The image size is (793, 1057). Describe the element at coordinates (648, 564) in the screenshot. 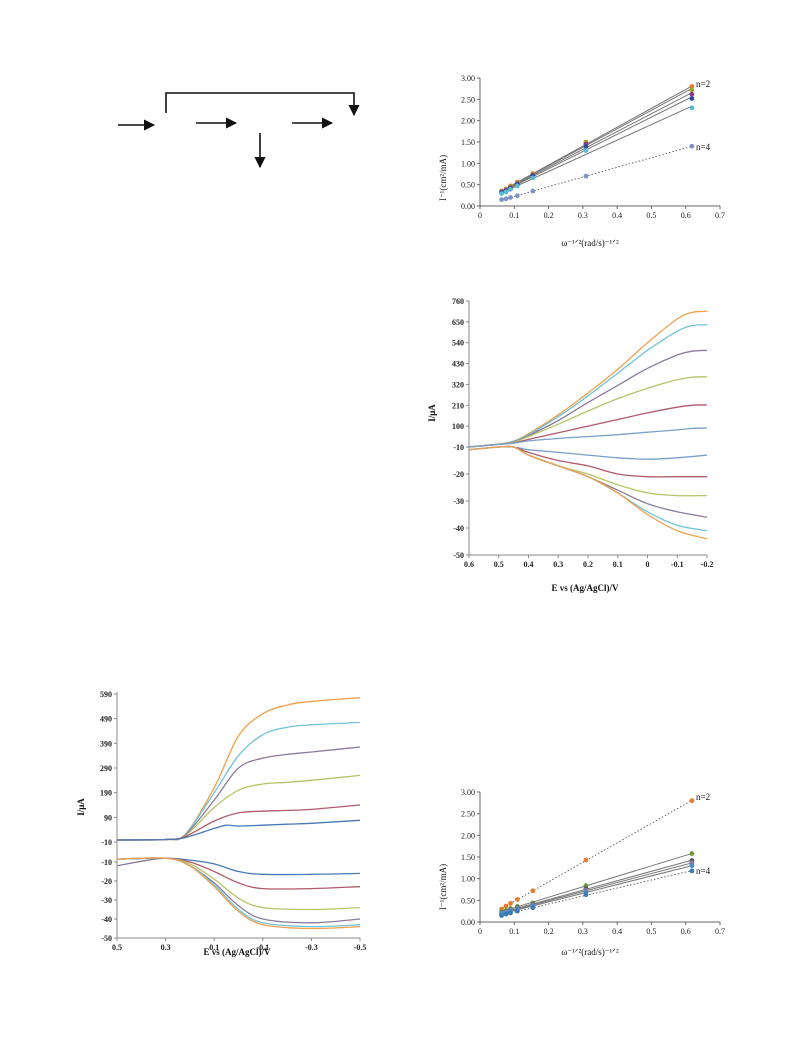

I see `lsv1-x-tick-label: 0` at that location.